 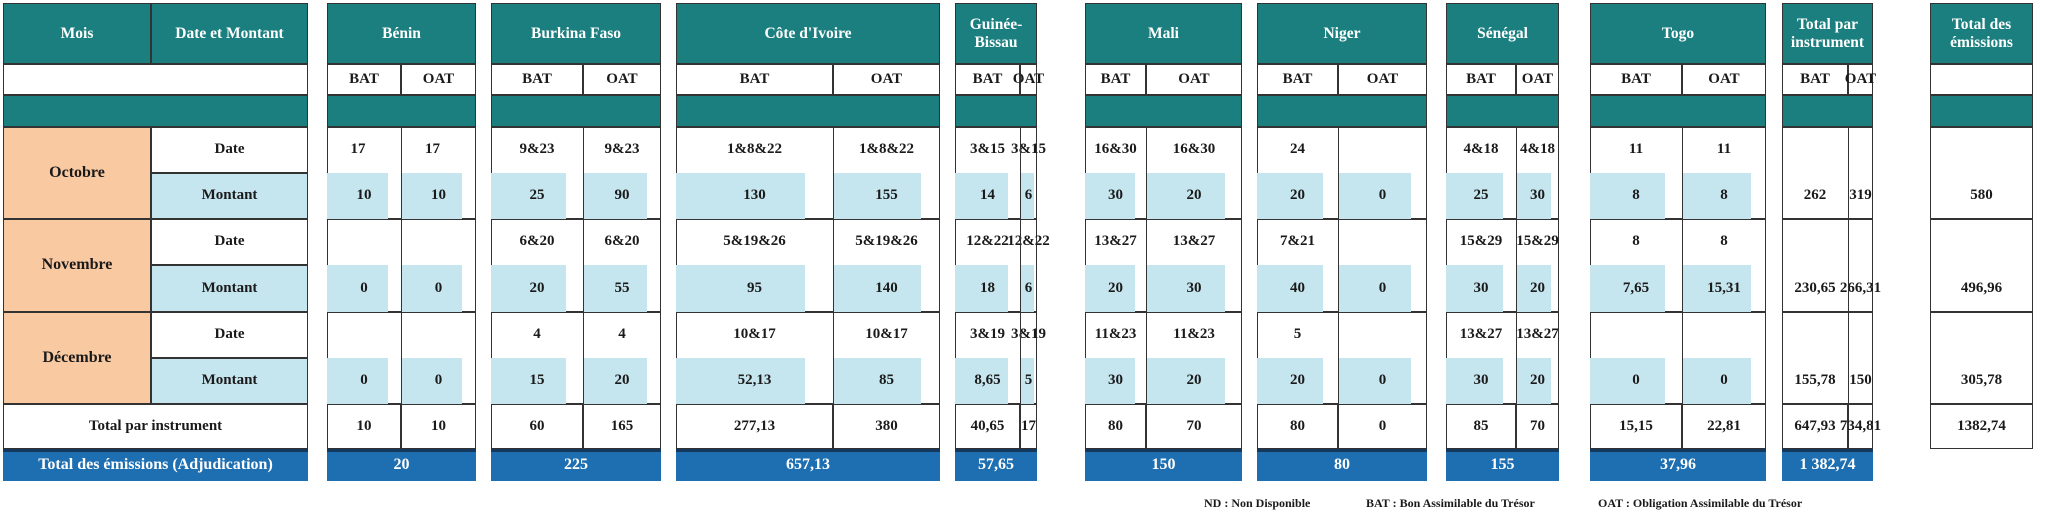 What do you see at coordinates (808, 111) in the screenshot?
I see `teal-band-cote-divoire` at bounding box center [808, 111].